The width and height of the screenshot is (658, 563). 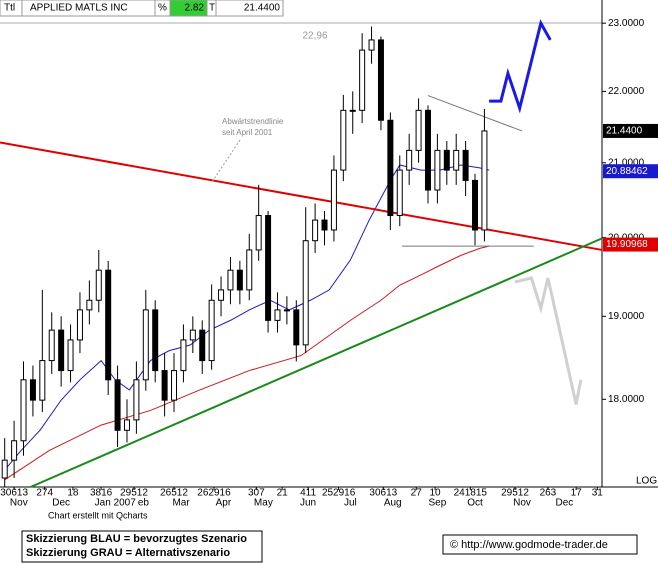 I want to click on month-label: Aug, so click(x=393, y=503).